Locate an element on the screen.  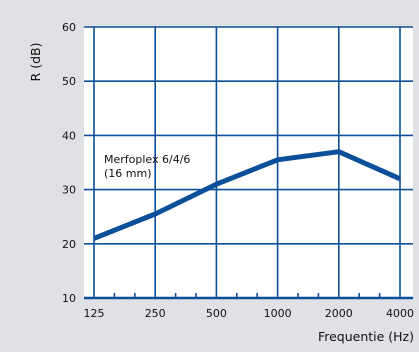
annotation-line-2: (16 mm) is located at coordinates (128, 173).